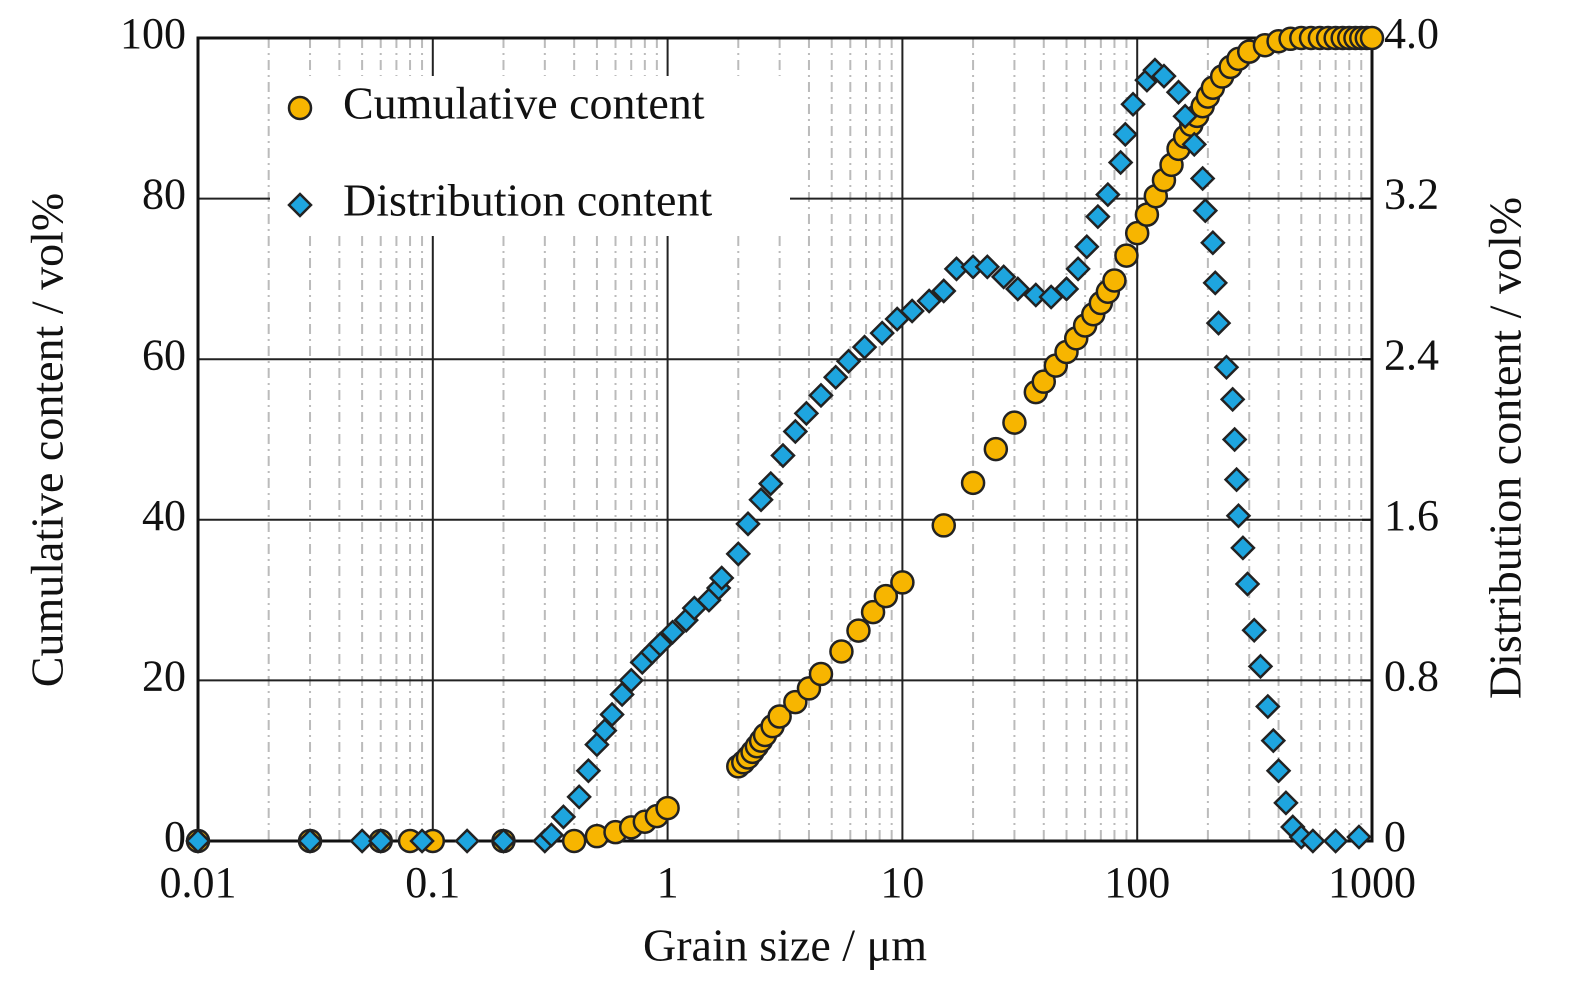 This screenshot has width=1575, height=994. Describe the element at coordinates (902, 882) in the screenshot. I see `x-tick-label: 10` at that location.